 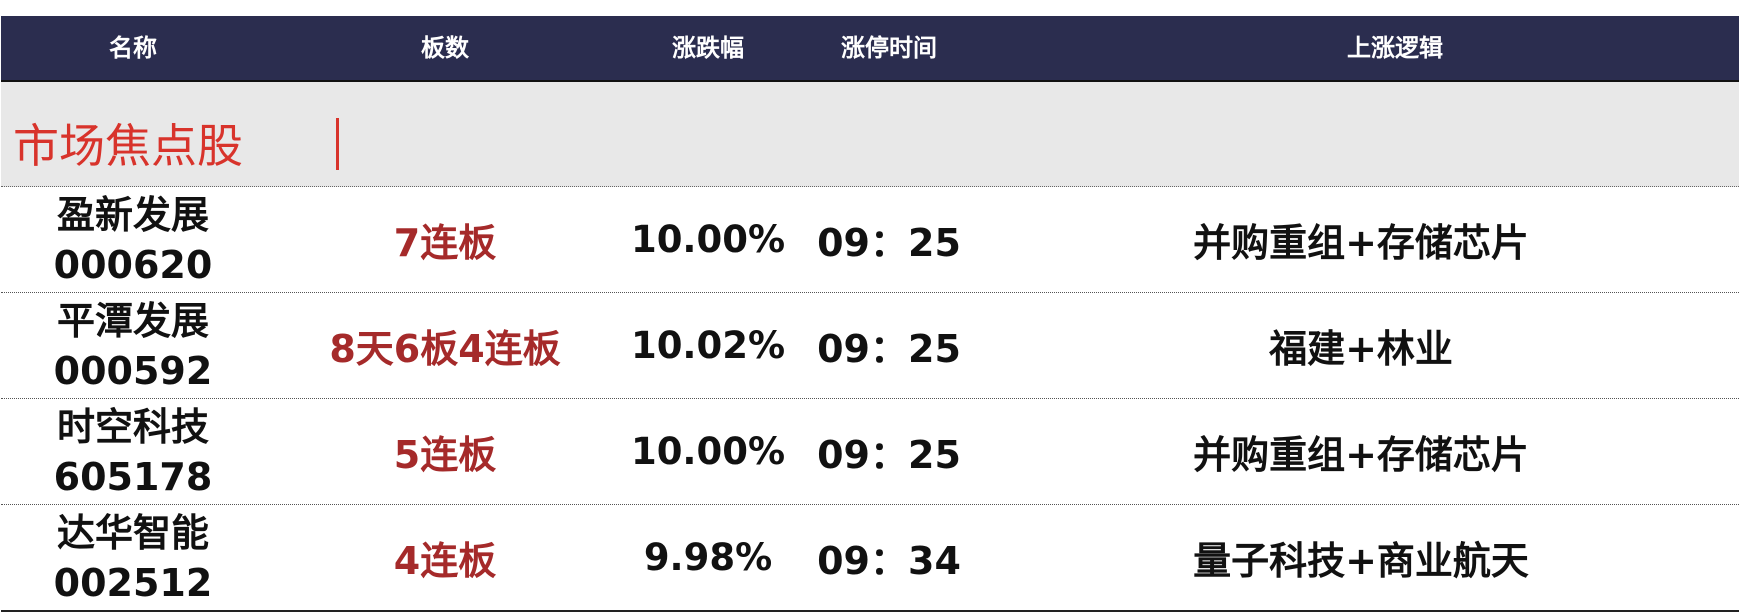 I want to click on header-limit-time: 涨停时间, so click(x=889, y=48).